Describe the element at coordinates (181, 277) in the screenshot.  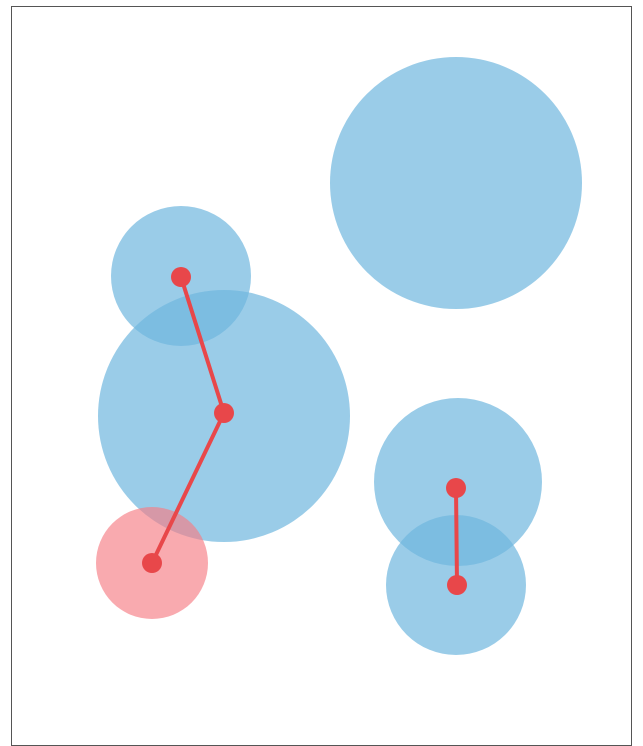
I see `node-a` at that location.